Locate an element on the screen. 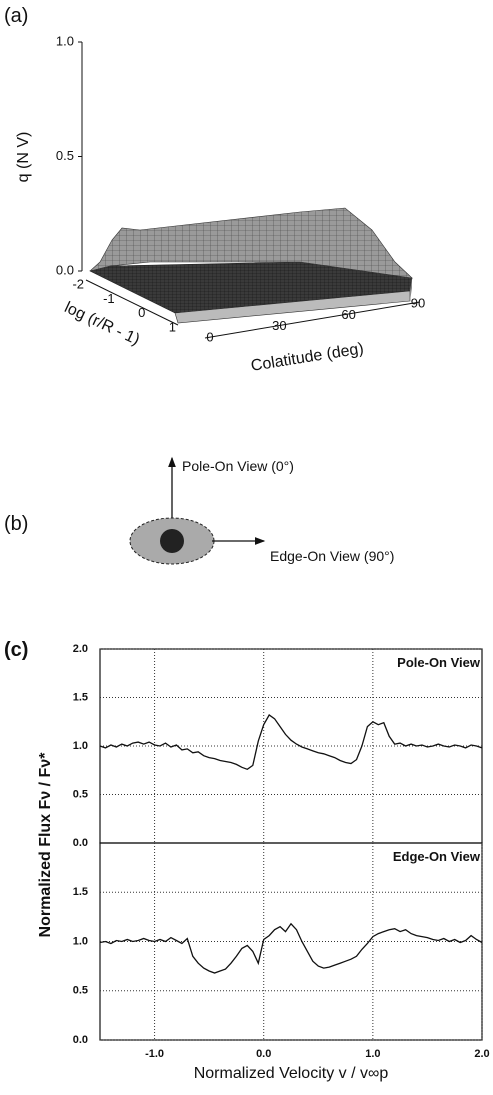 The image size is (493, 1095). y-tick-label: 2.0 is located at coordinates (80, 649).